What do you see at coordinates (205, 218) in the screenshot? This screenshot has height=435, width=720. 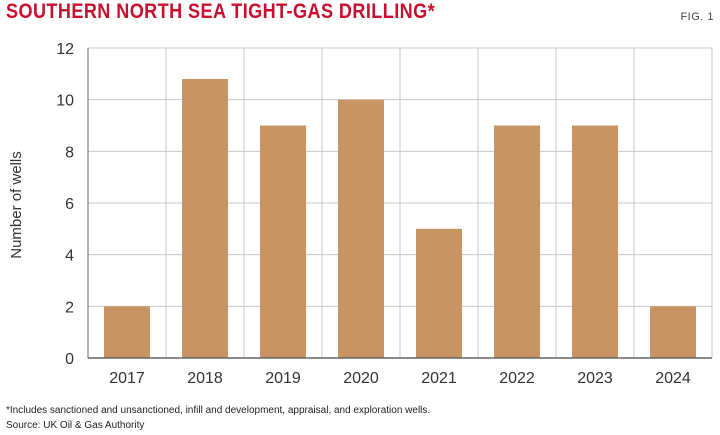 I see `bar-2018` at bounding box center [205, 218].